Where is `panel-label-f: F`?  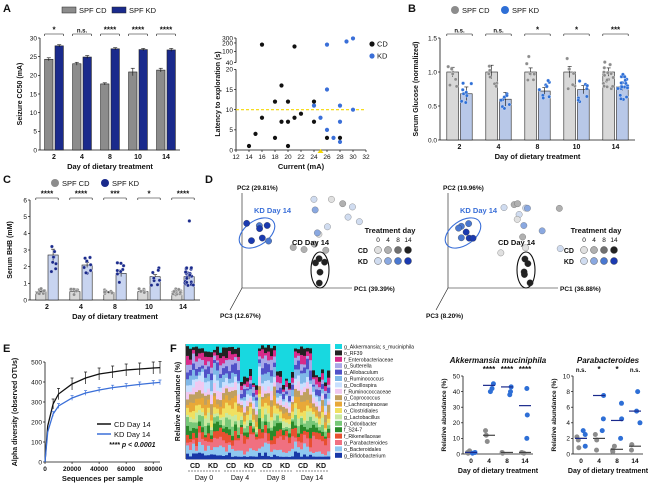 panel-label-f: F is located at coordinates (173, 349).